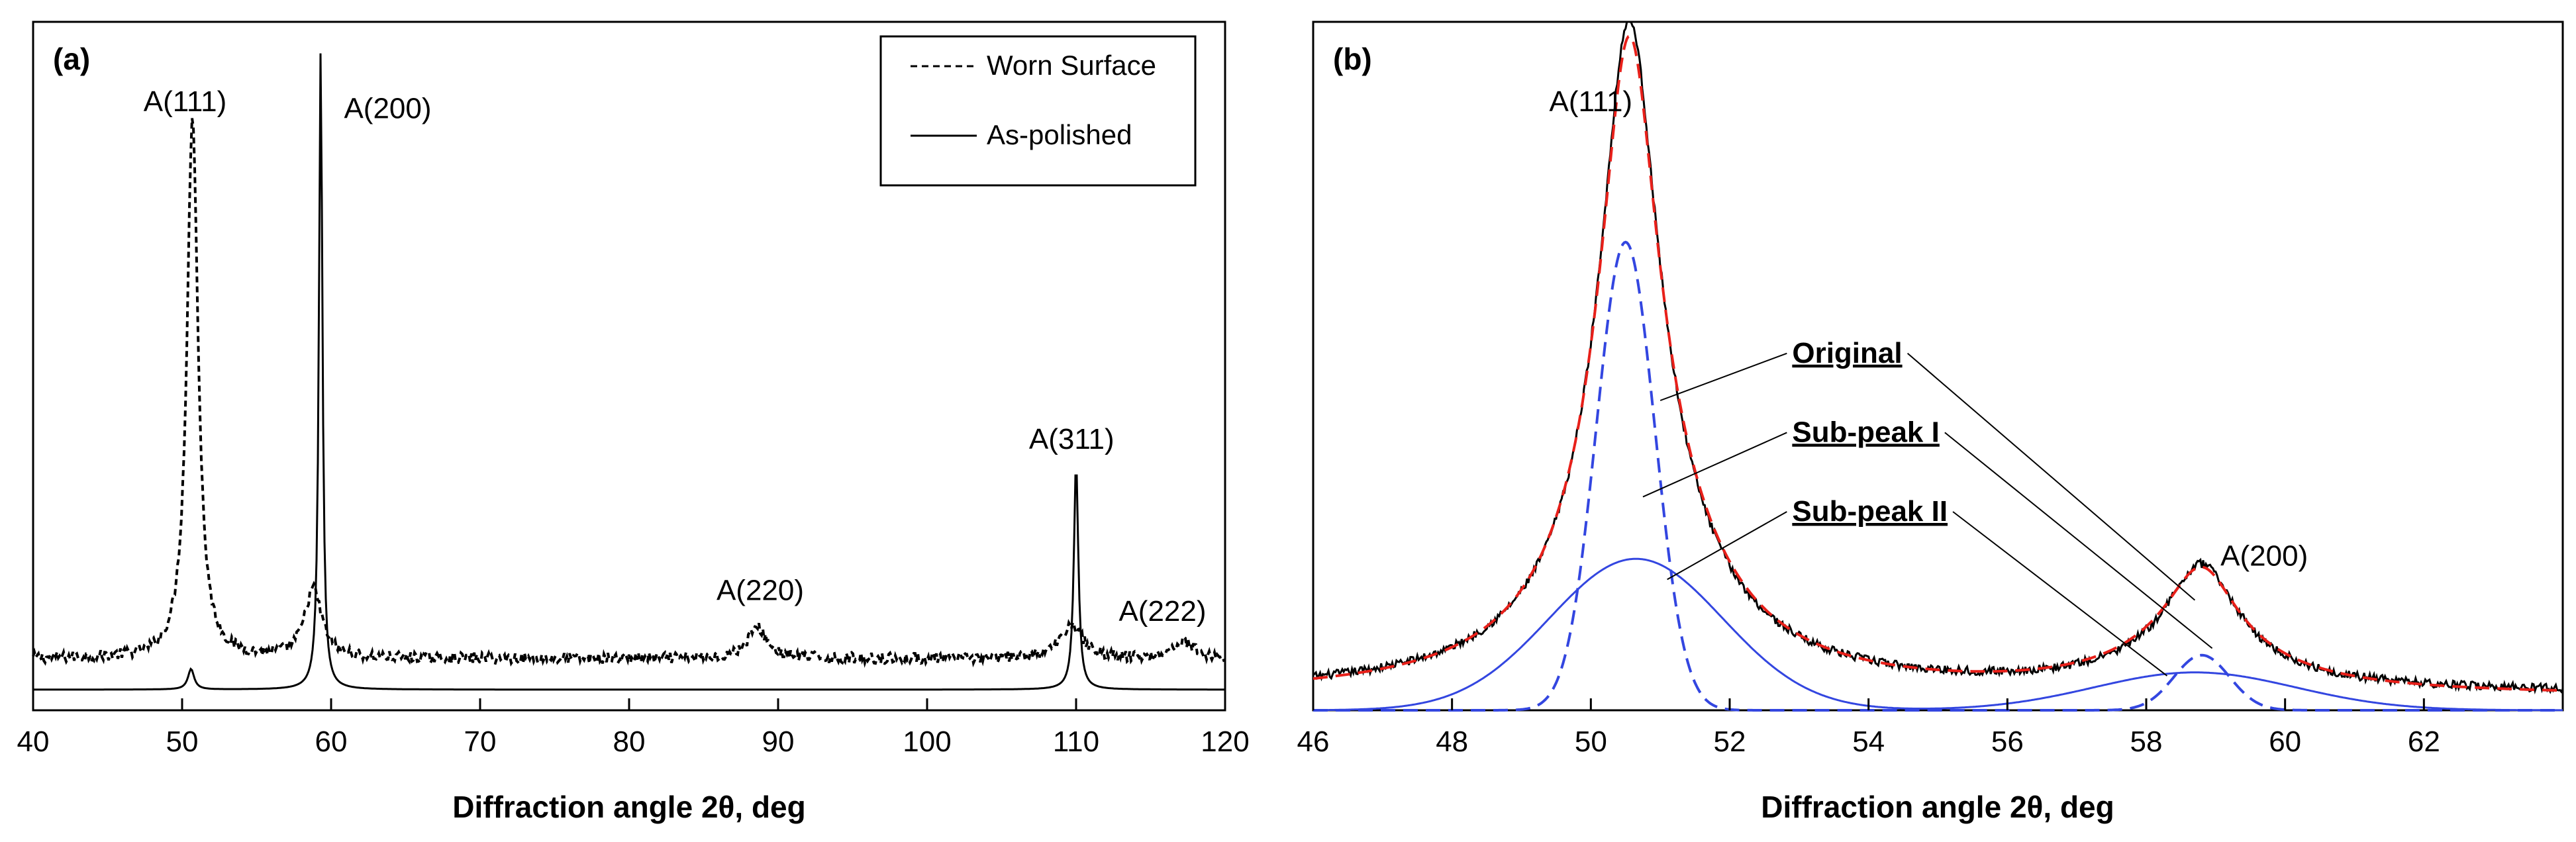  What do you see at coordinates (1868, 741) in the screenshot?
I see `panel-b-x-tick-label: 54` at bounding box center [1868, 741].